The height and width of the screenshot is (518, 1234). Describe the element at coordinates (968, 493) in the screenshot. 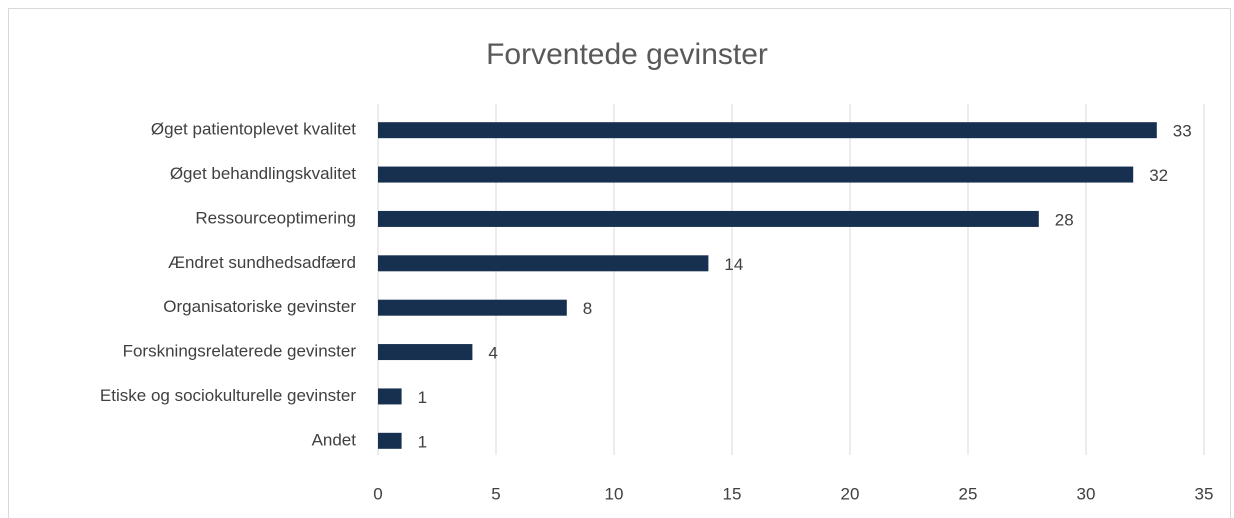

I see `x-tick-label: 25` at that location.